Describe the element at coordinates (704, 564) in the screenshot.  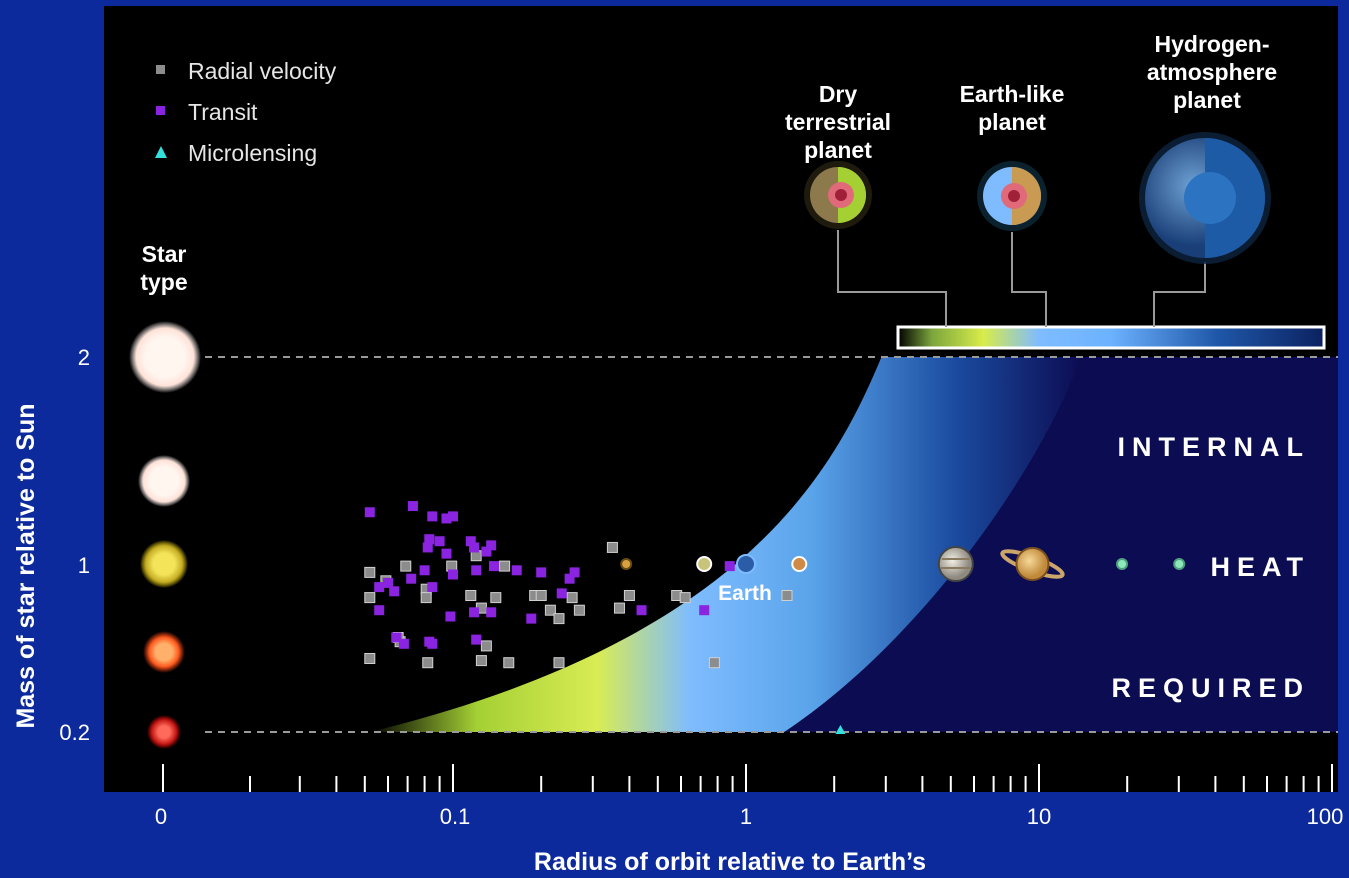
I see `venus-planet` at that location.